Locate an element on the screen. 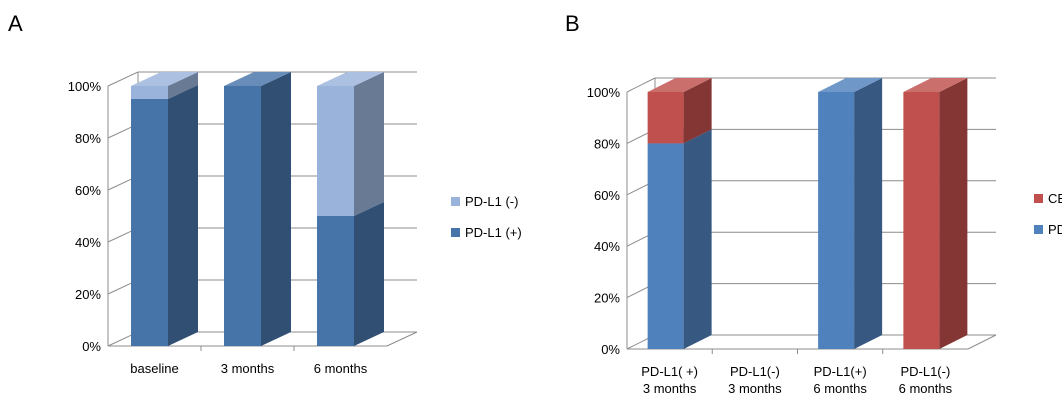 The height and width of the screenshot is (399, 1062). legend-label: PD-L1 (+) is located at coordinates (493, 232).